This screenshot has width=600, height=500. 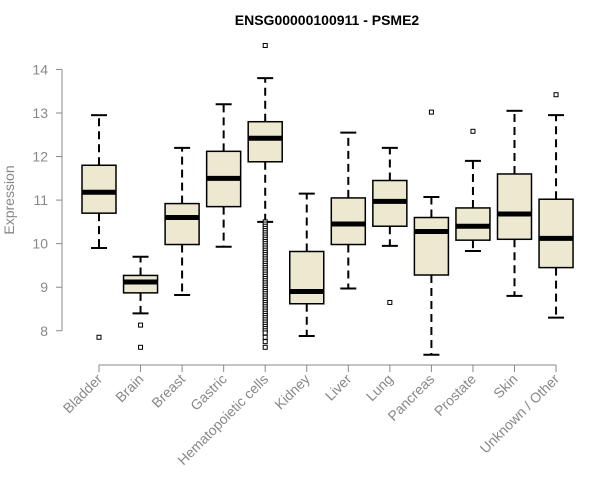 What do you see at coordinates (455, 395) in the screenshot?
I see `x-tick-label: Prostate` at bounding box center [455, 395].